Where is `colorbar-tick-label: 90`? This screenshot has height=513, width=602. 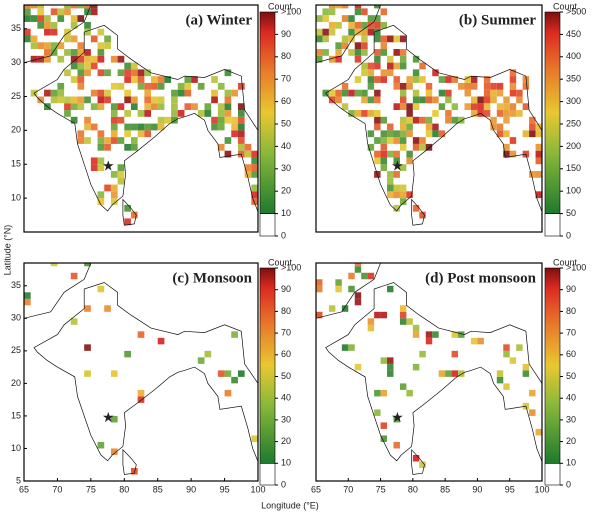 colorbar-tick-label: 90 is located at coordinates (286, 34).